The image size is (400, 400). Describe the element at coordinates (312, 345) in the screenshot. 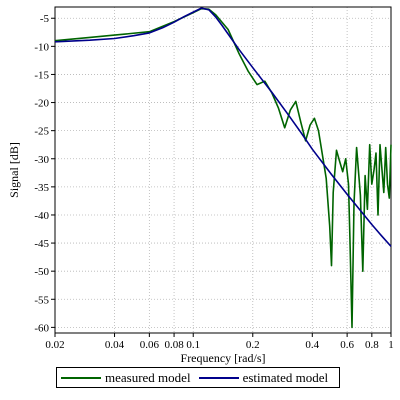

I see `x-tick-label: 0.4` at that location.